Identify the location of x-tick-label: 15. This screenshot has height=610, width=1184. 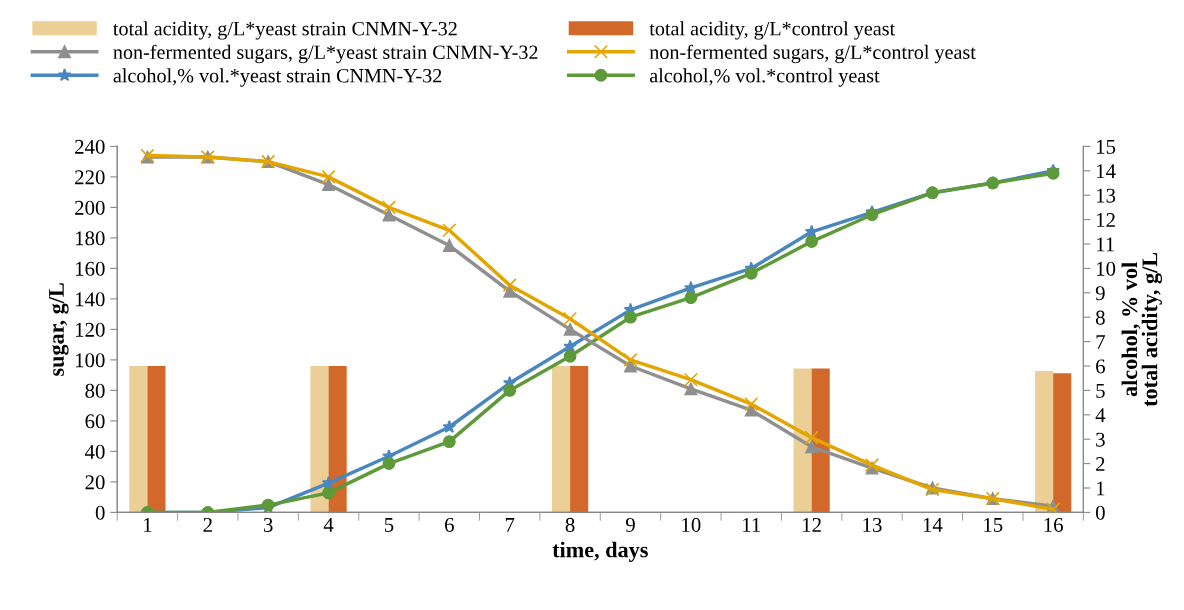
(993, 524).